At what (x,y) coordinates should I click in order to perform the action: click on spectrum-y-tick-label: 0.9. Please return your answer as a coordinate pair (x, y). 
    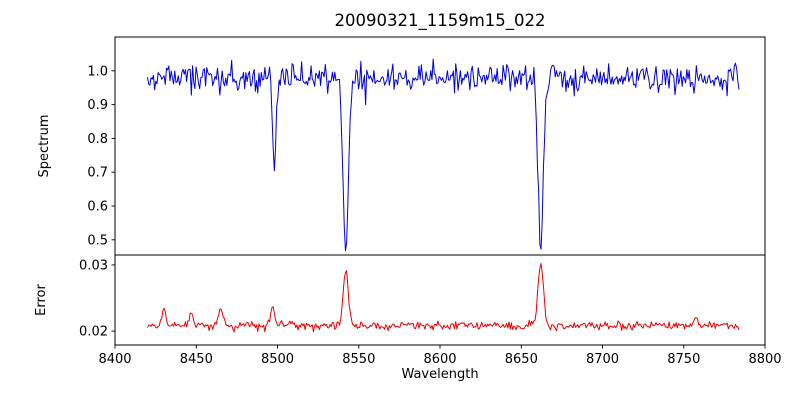
    Looking at the image, I should click on (97, 105).